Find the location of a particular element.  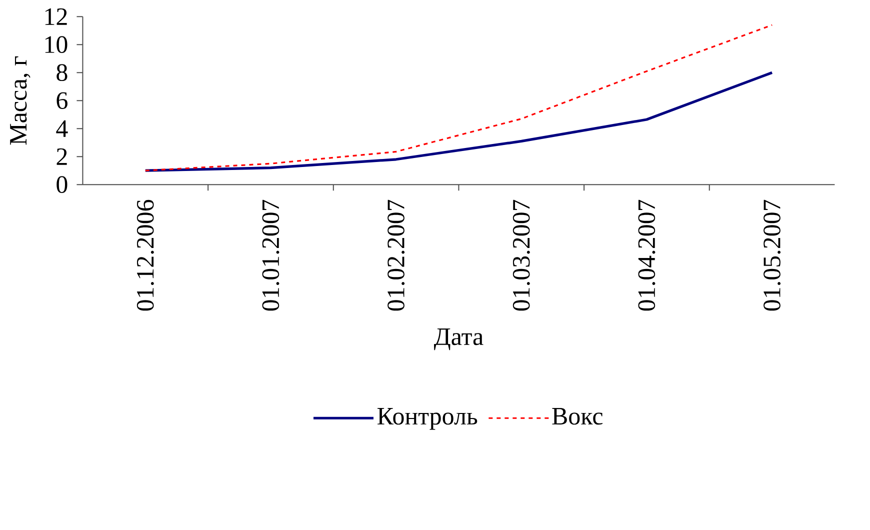

y-tick-label: 2 is located at coordinates (61, 156).